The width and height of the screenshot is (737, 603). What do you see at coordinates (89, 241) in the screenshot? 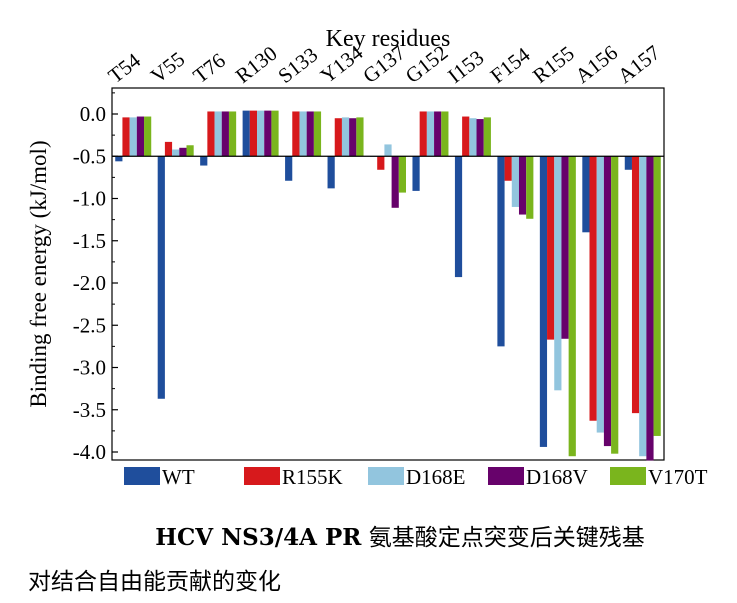
I see `y-tick-label: -1.5` at bounding box center [89, 241].